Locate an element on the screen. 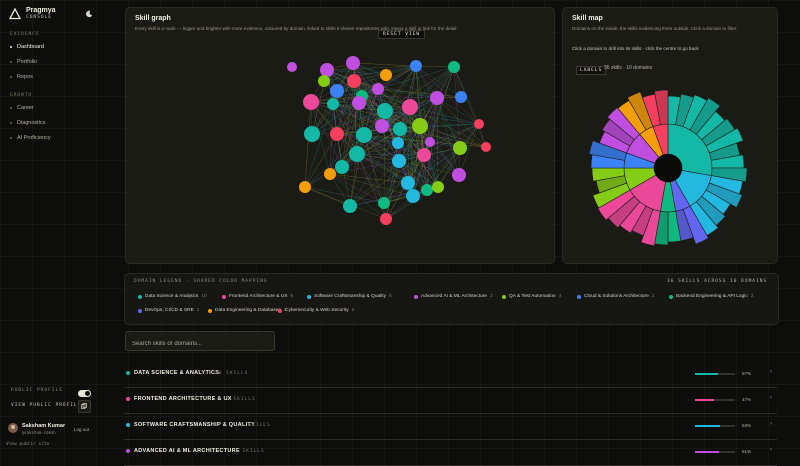 The height and width of the screenshot is (466, 800). public-profile-toggle is located at coordinates (84, 393).